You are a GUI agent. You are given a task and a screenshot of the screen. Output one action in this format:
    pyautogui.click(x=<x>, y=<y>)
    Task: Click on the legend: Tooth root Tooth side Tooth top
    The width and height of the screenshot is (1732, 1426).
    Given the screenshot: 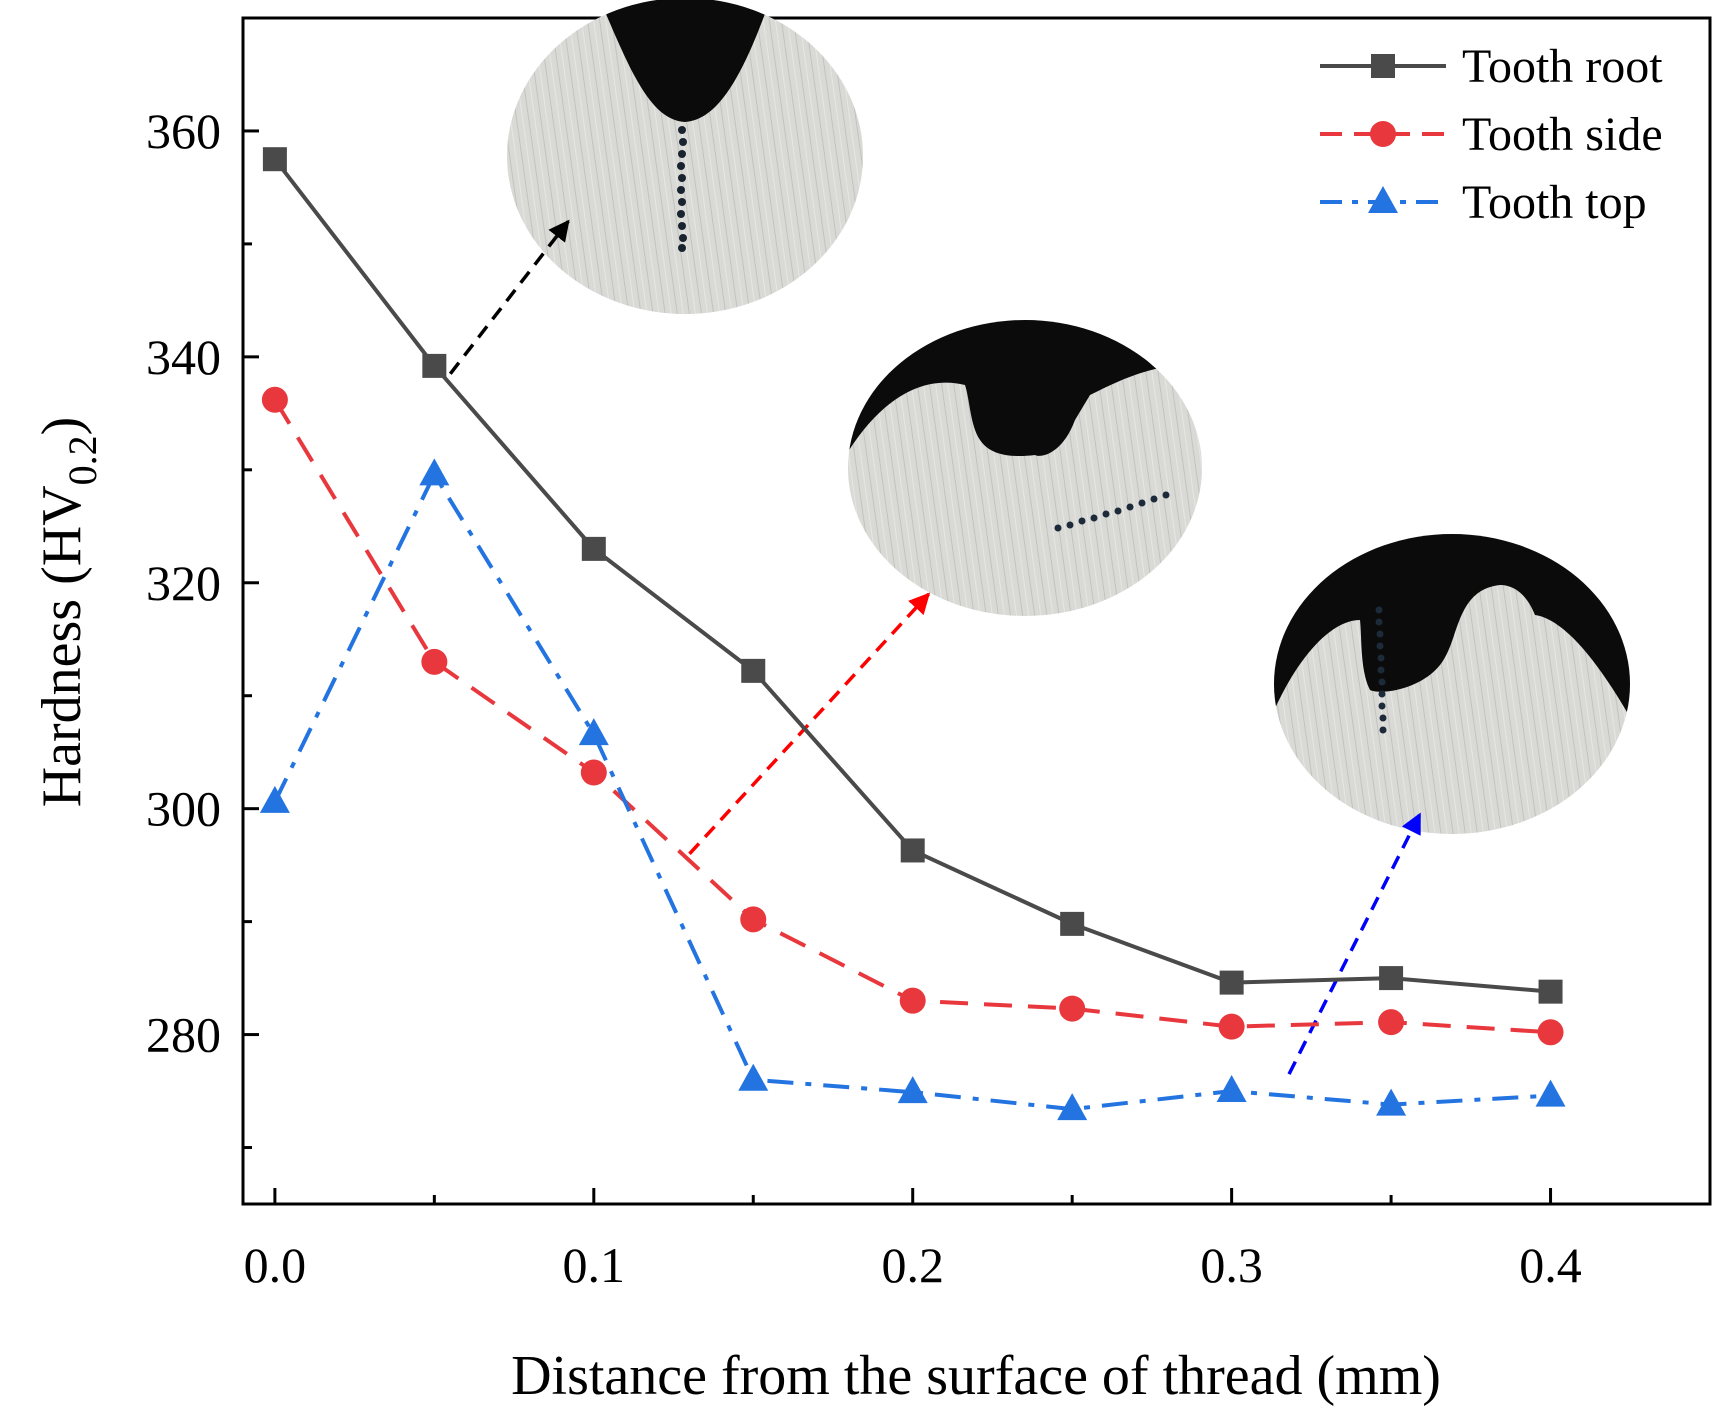 What is the action you would take?
    pyautogui.click(x=1491, y=134)
    